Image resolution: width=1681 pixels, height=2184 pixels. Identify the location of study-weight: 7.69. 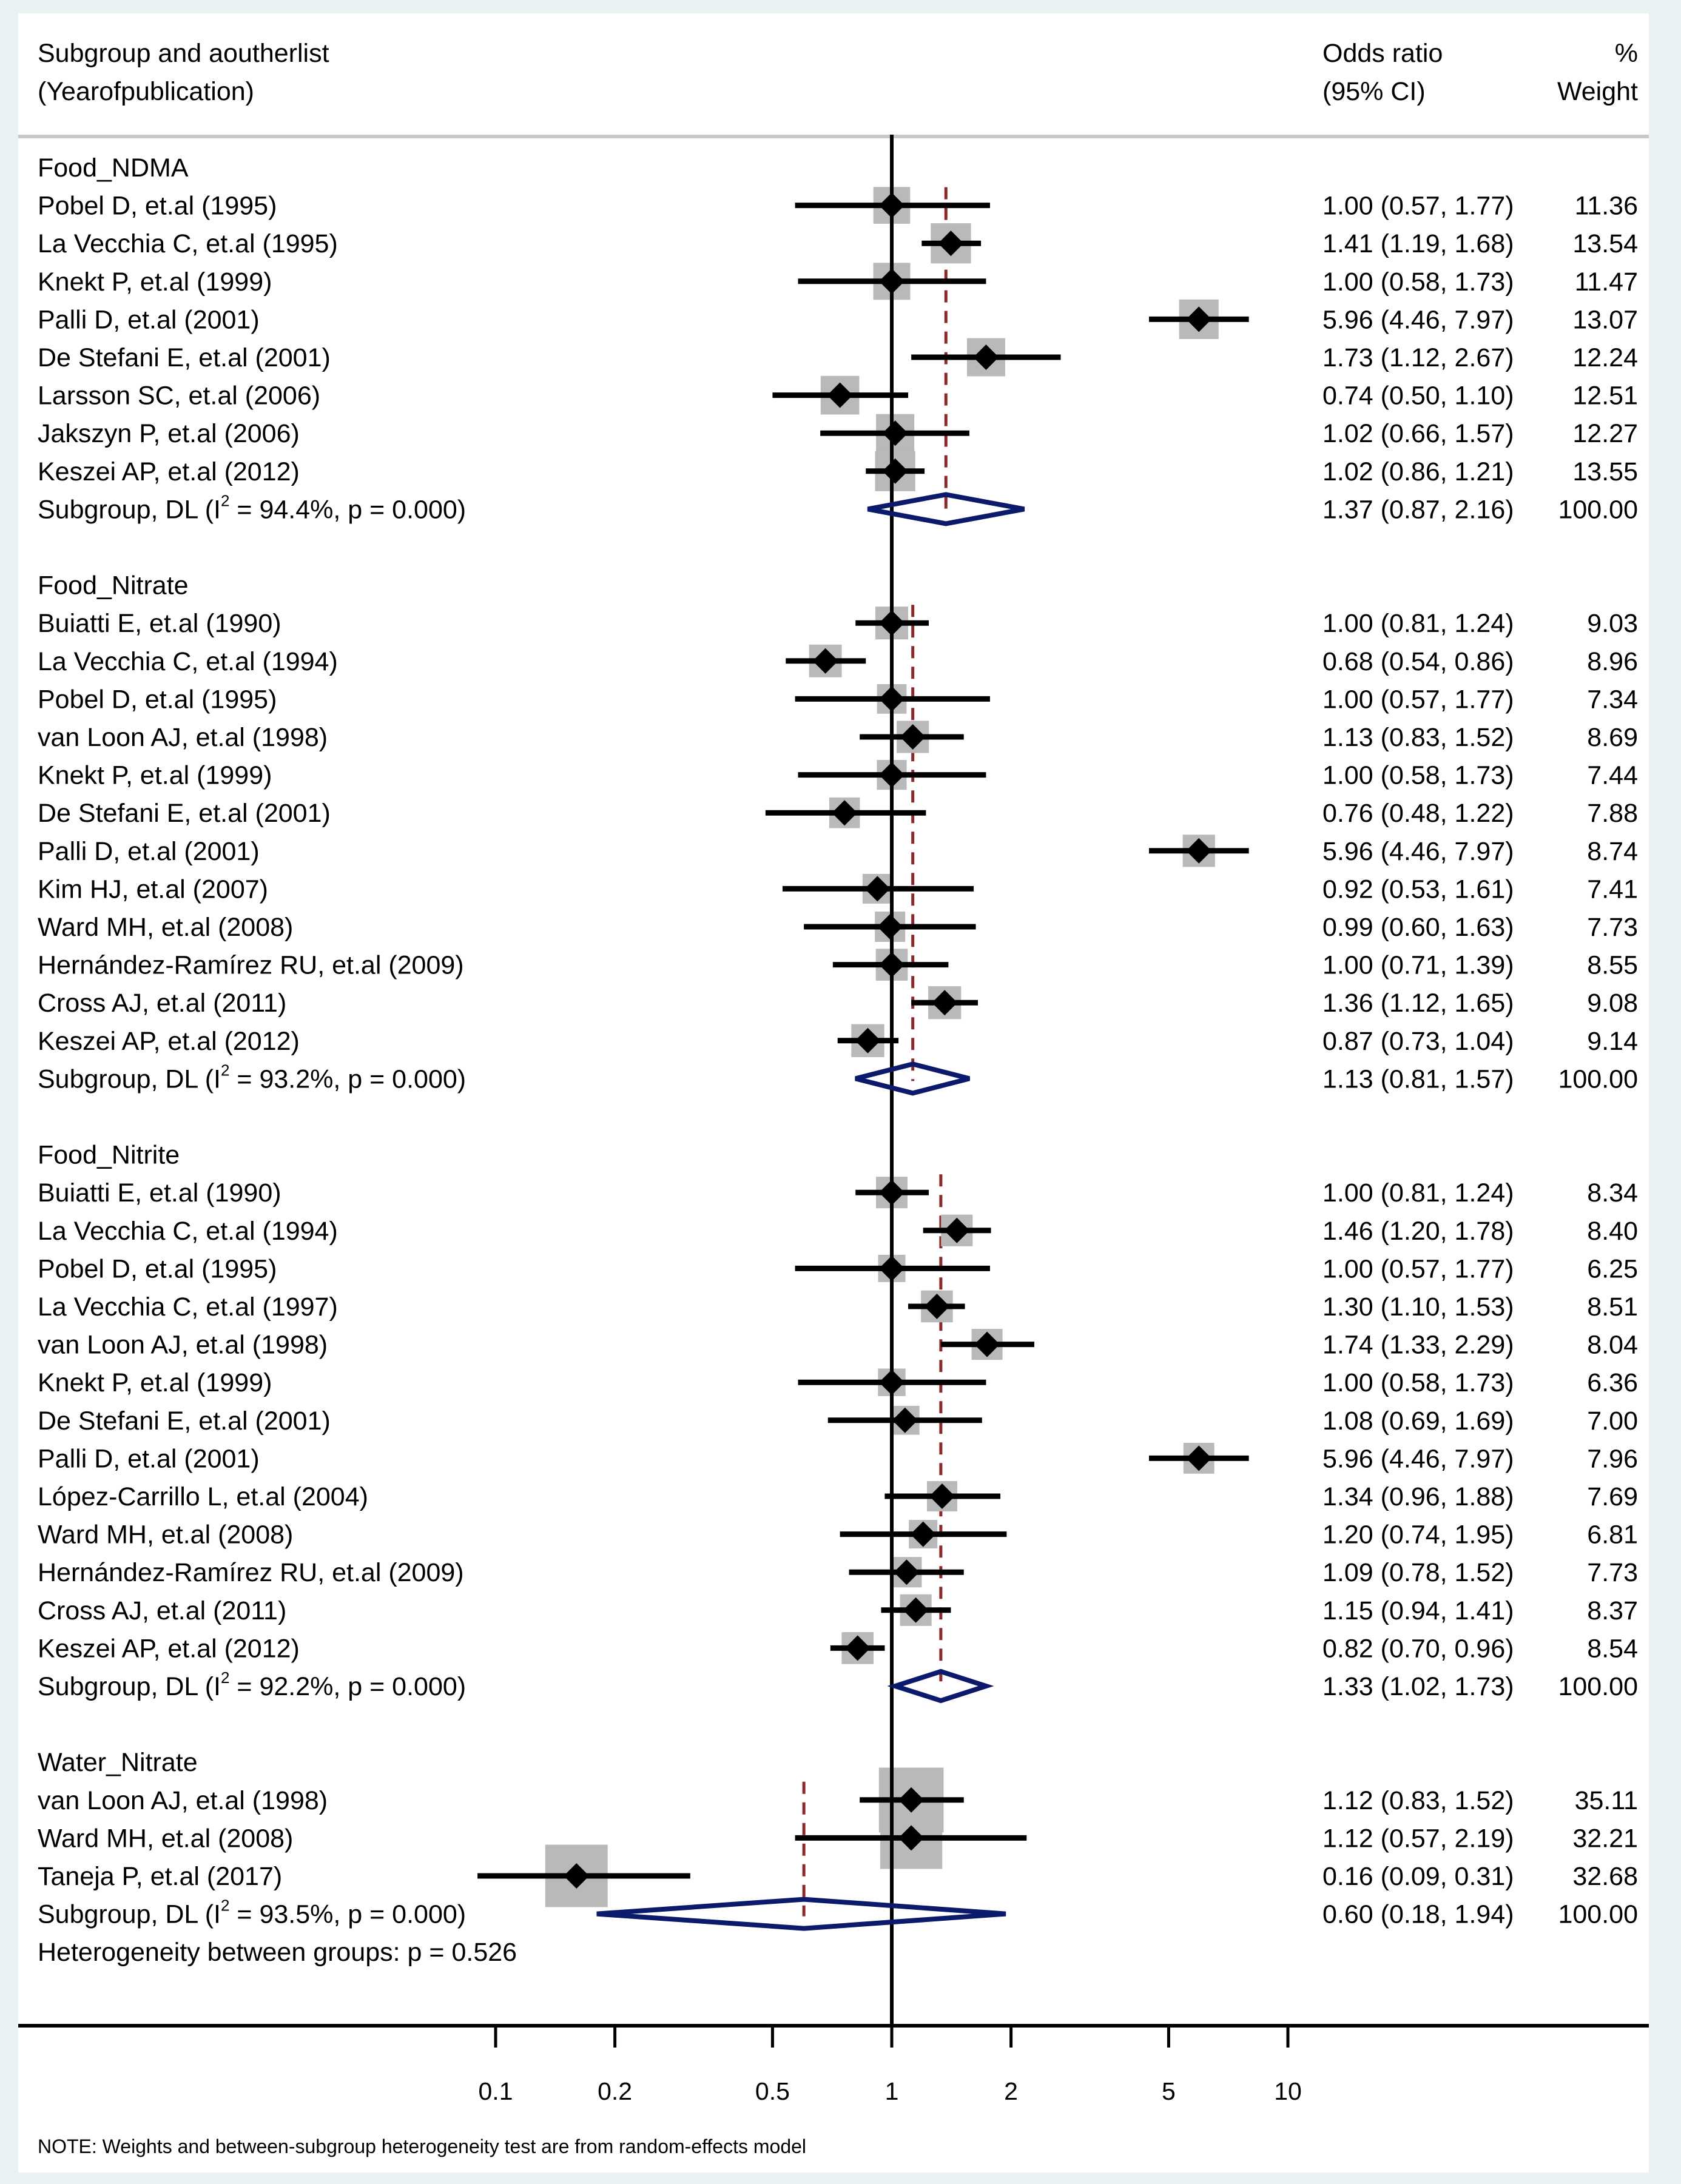
(1613, 1496).